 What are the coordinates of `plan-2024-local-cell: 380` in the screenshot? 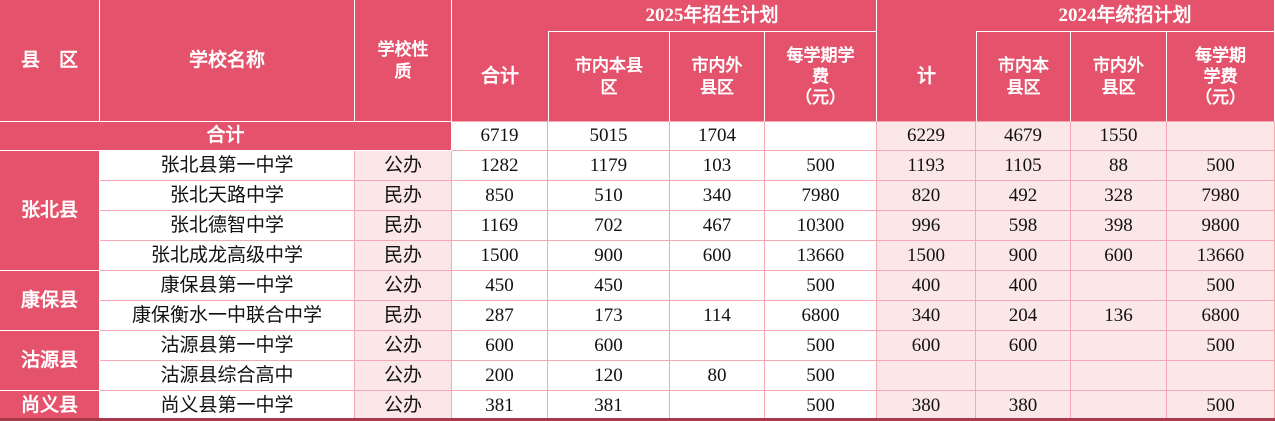 It's located at (1023, 406).